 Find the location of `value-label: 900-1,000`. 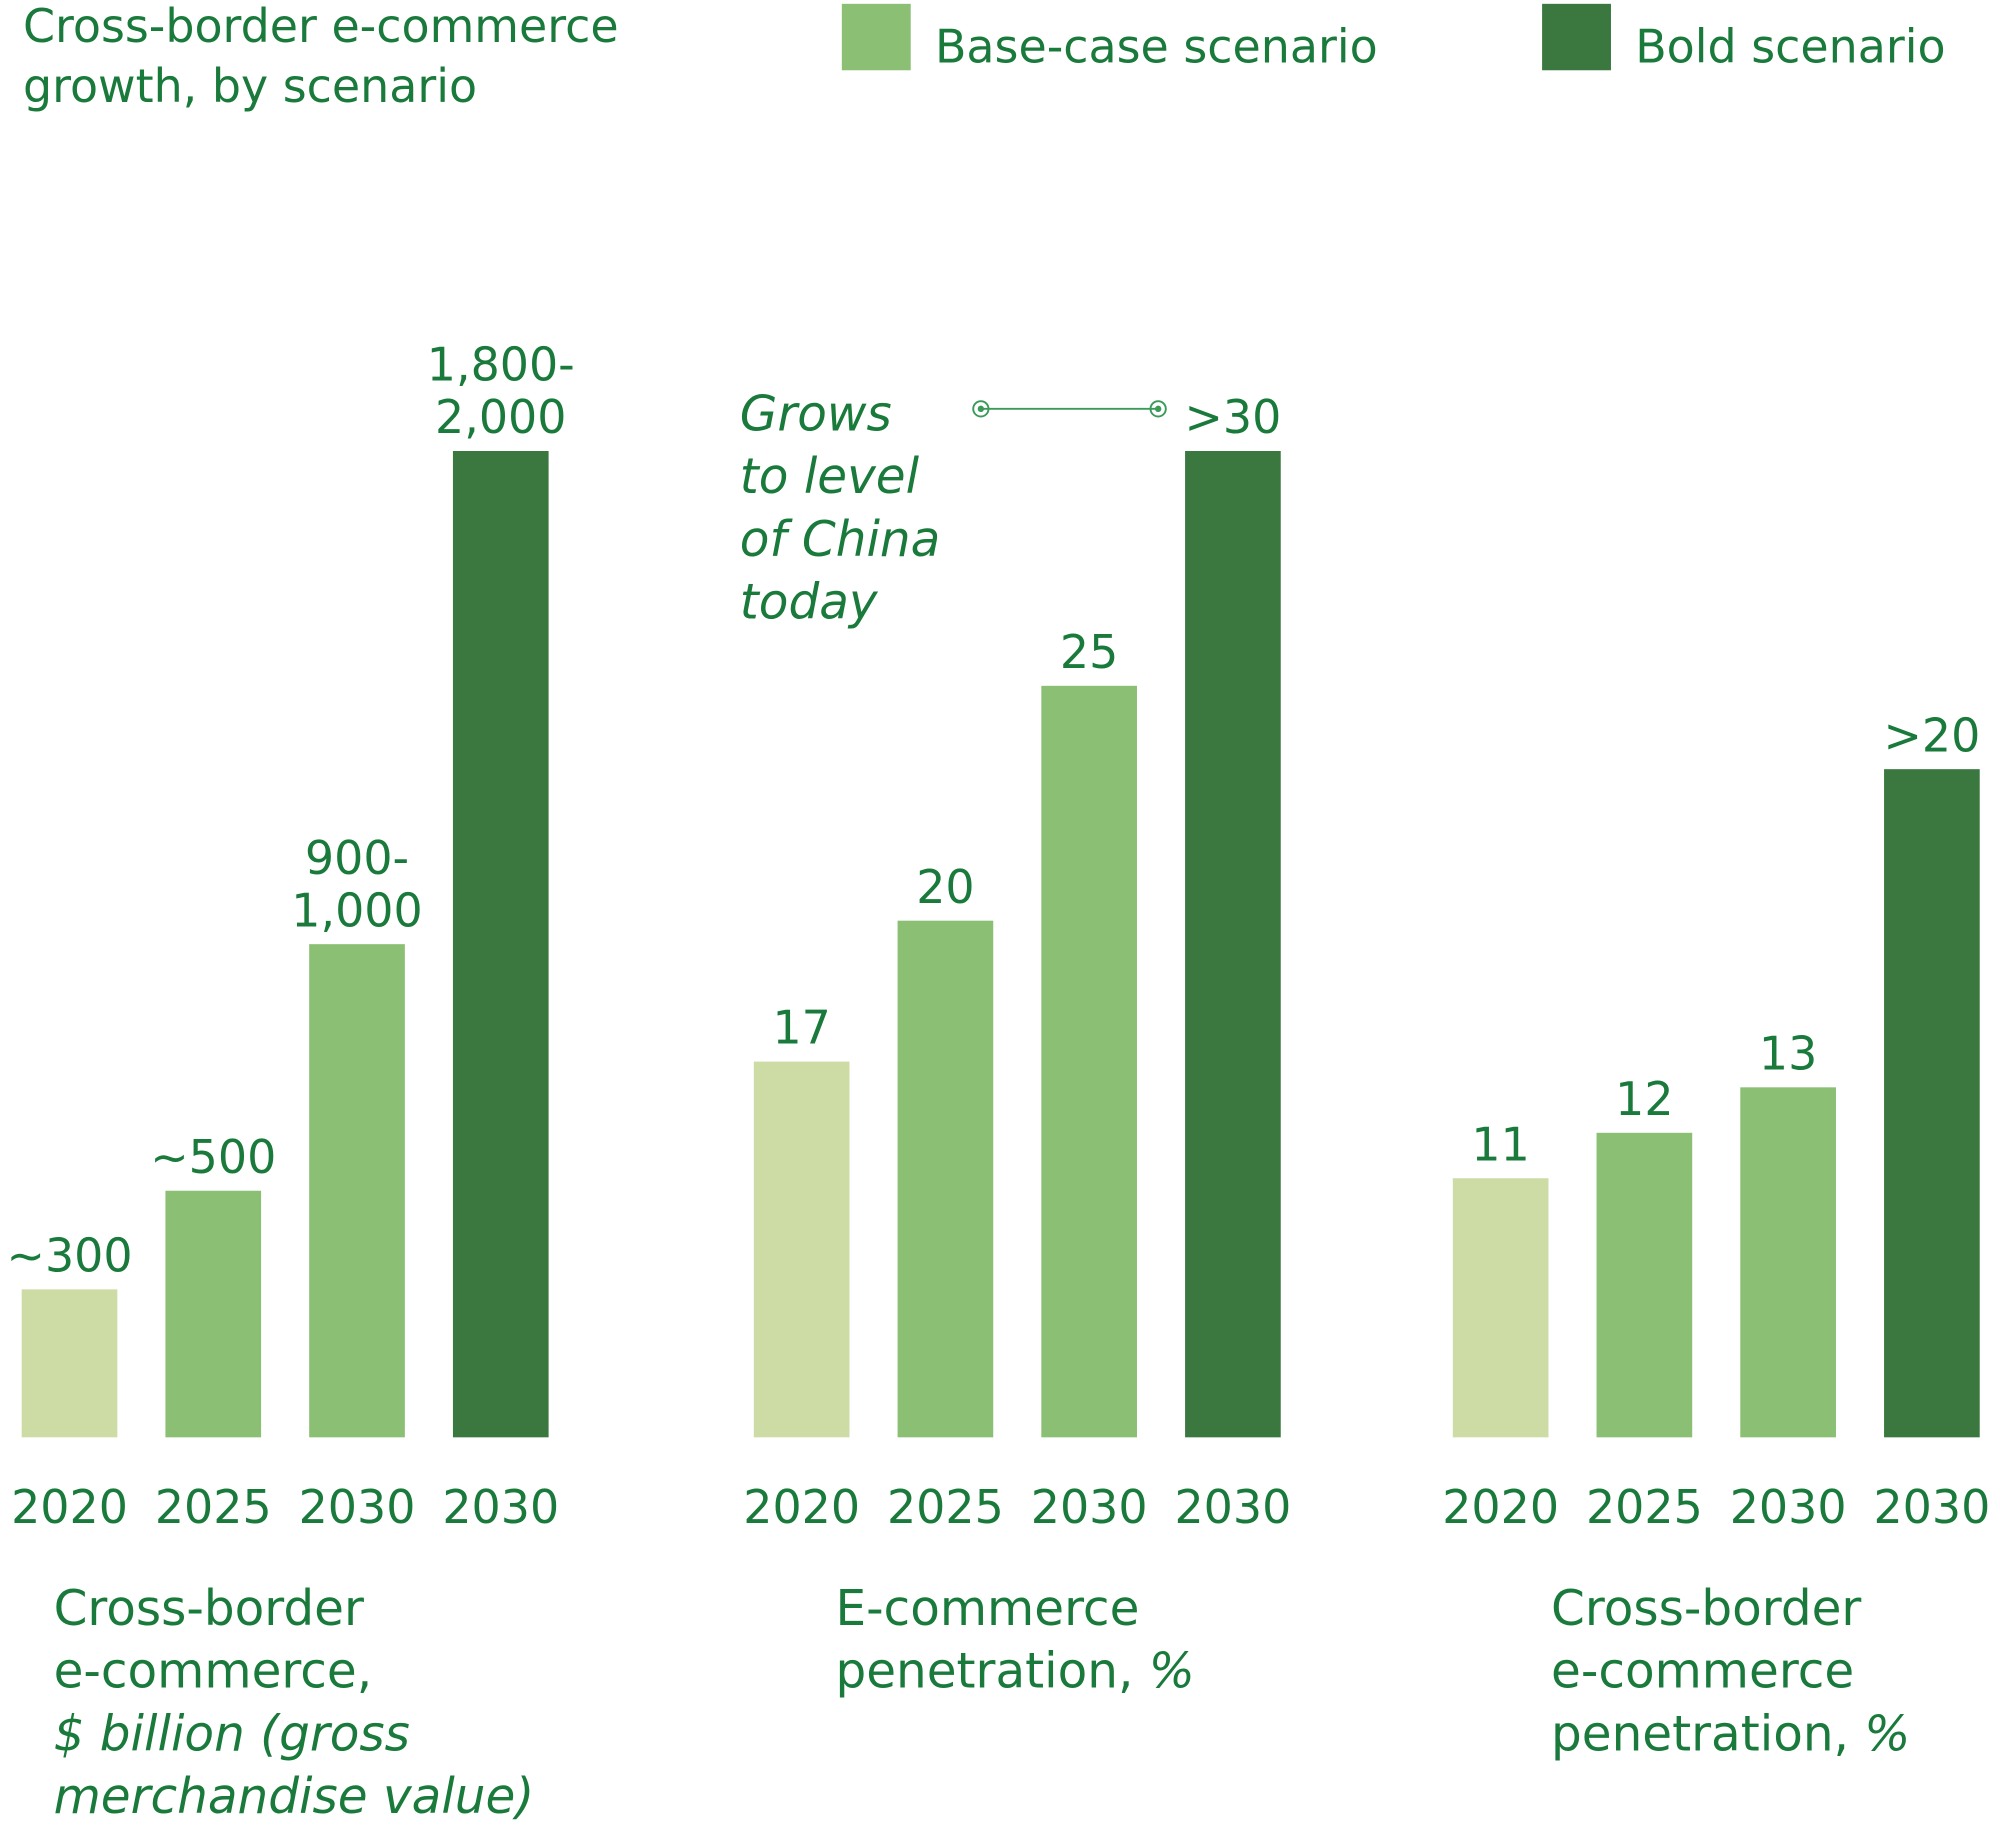

value-label: 900-1,000 is located at coordinates (356, 884).